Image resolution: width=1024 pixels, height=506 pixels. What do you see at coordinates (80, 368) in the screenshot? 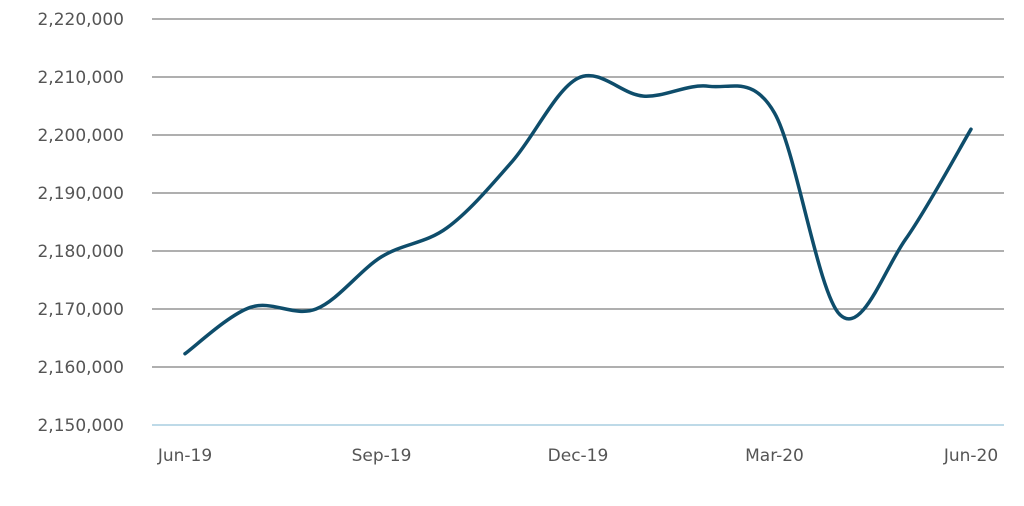
I see `y-tick-label: 2,160,000` at bounding box center [80, 368].